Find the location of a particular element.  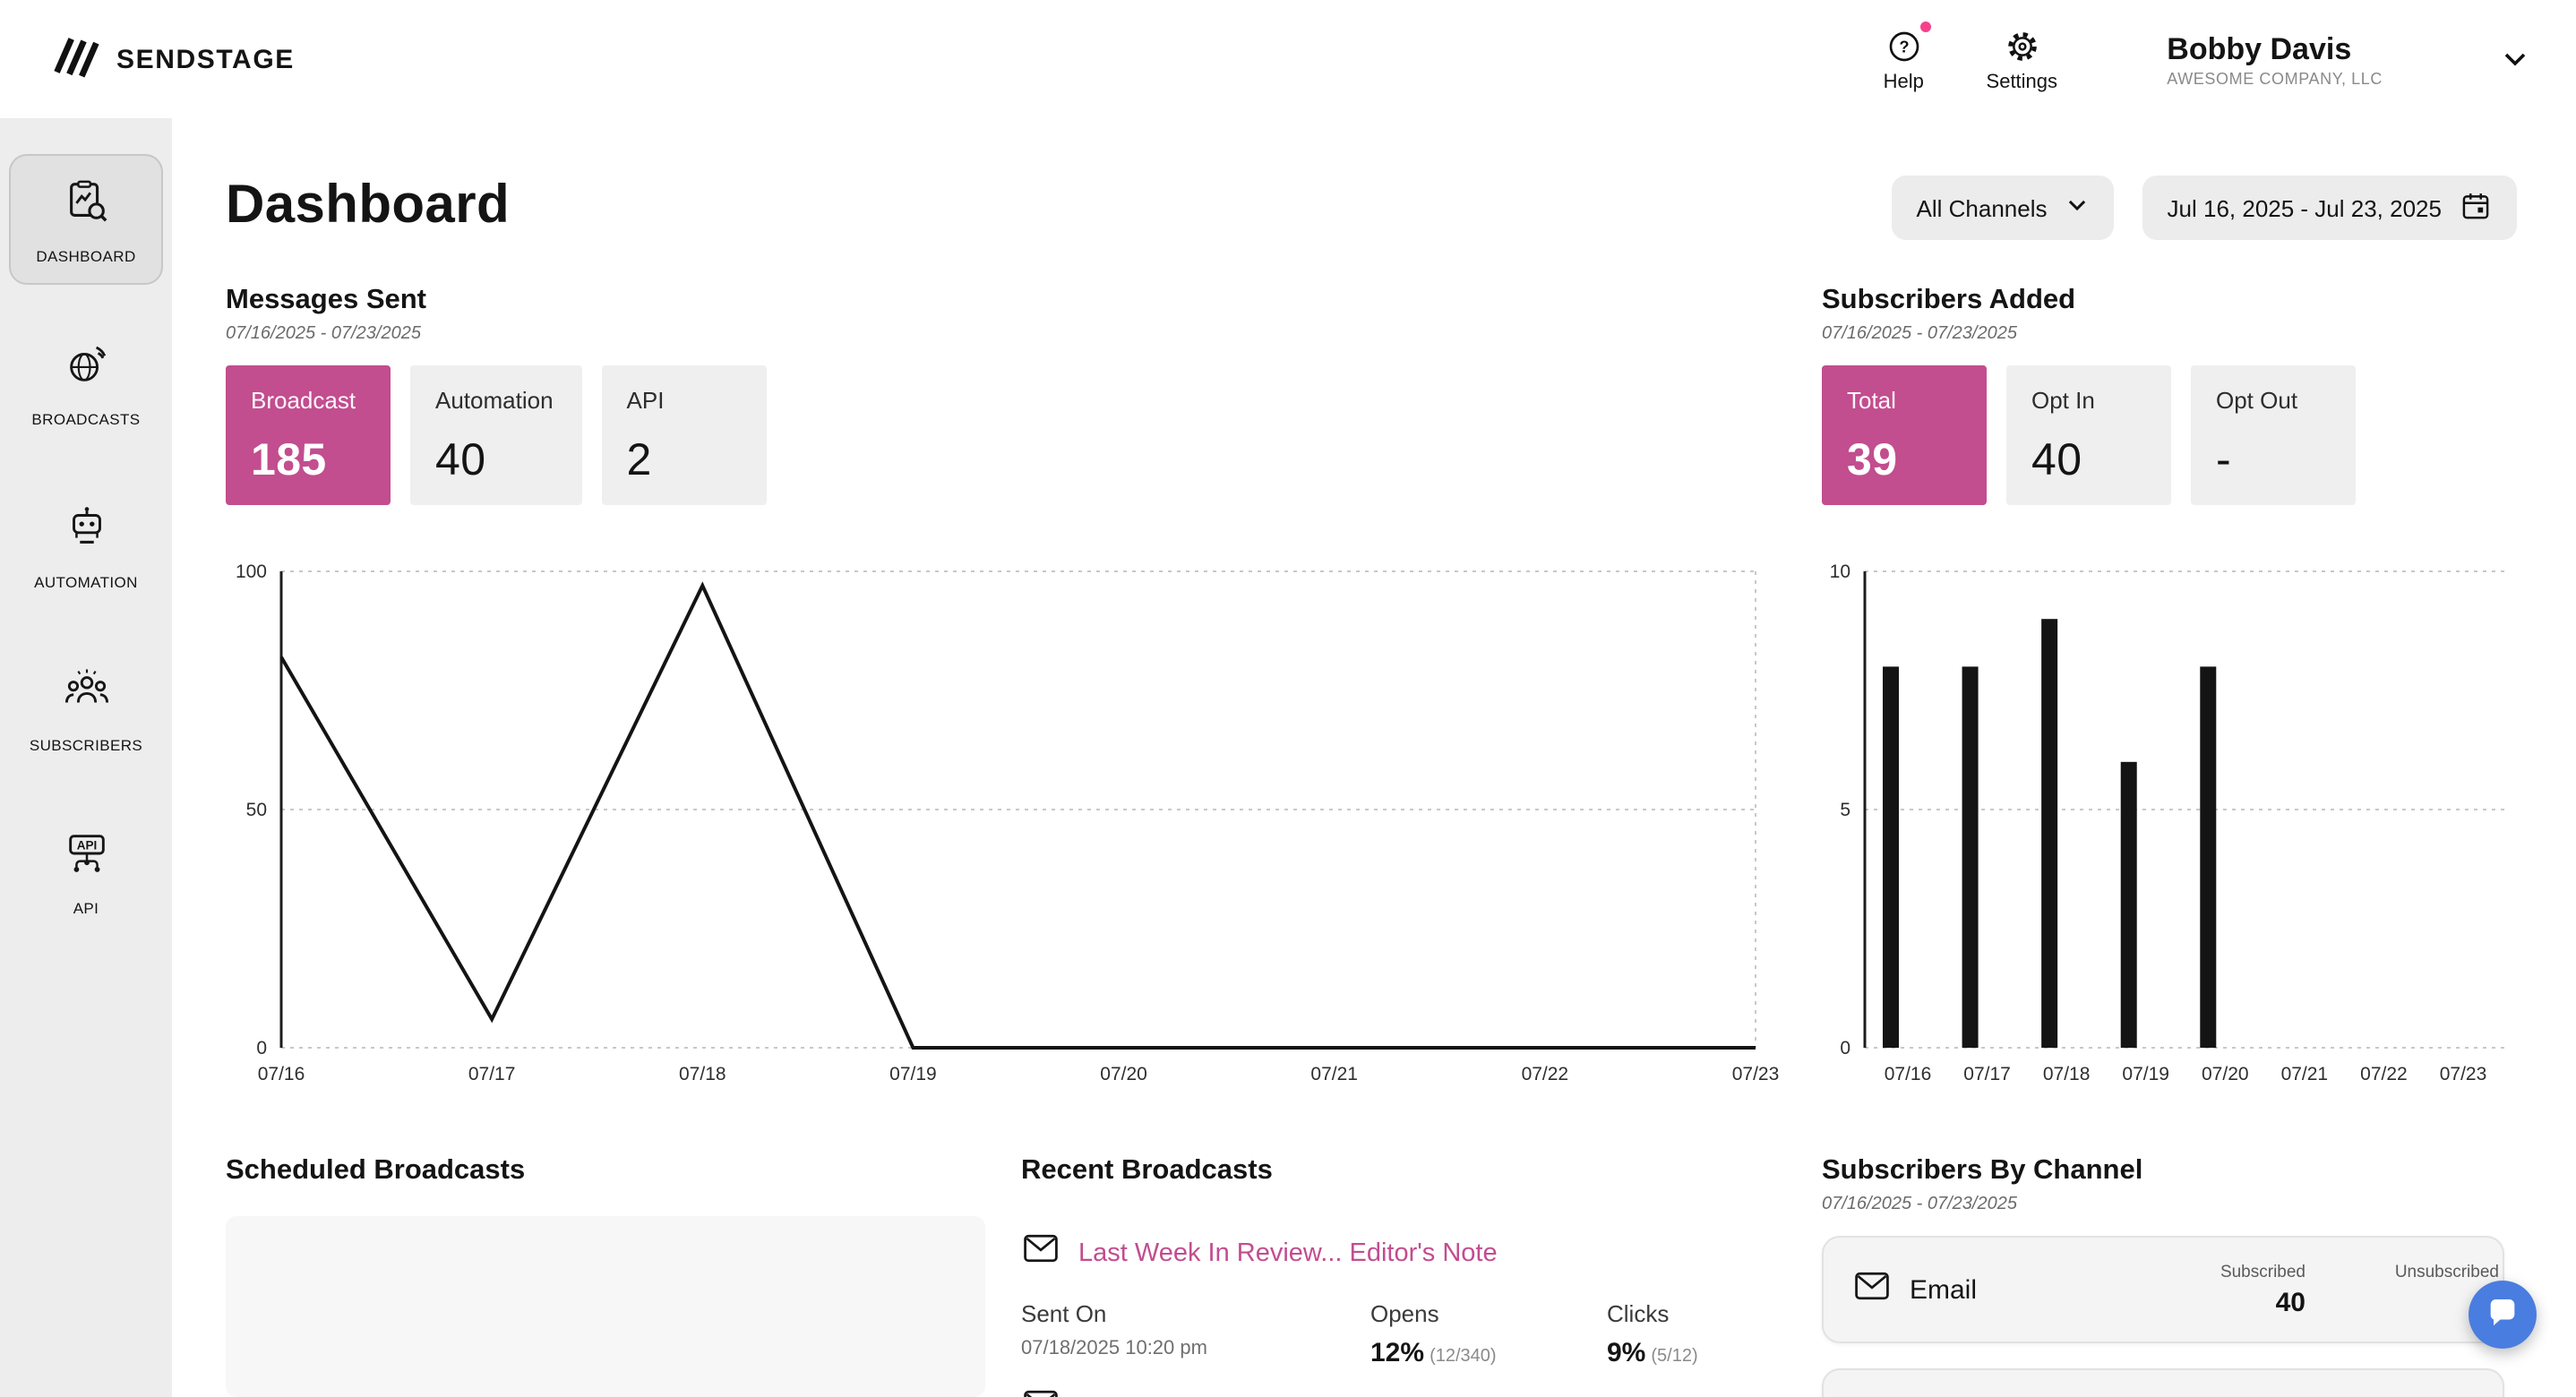

subscribers-added-date-range: 07/16/2025 - 07/23/2025 is located at coordinates (1919, 334).